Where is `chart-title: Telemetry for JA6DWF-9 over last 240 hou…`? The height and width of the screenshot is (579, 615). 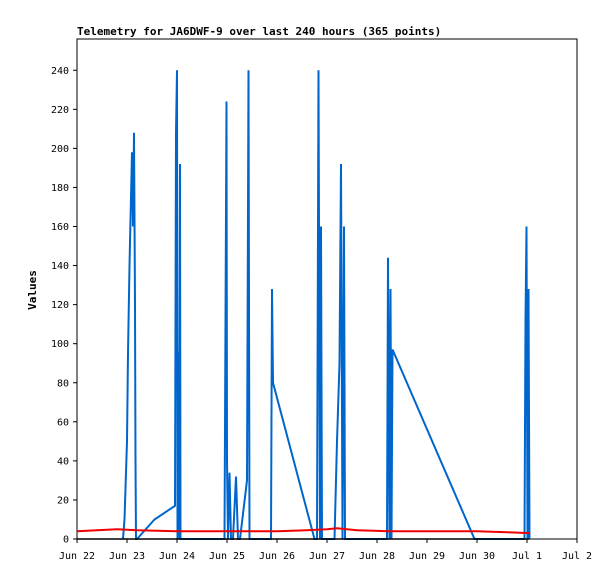 chart-title: Telemetry for JA6DWF-9 over last 240 hou… is located at coordinates (259, 31).